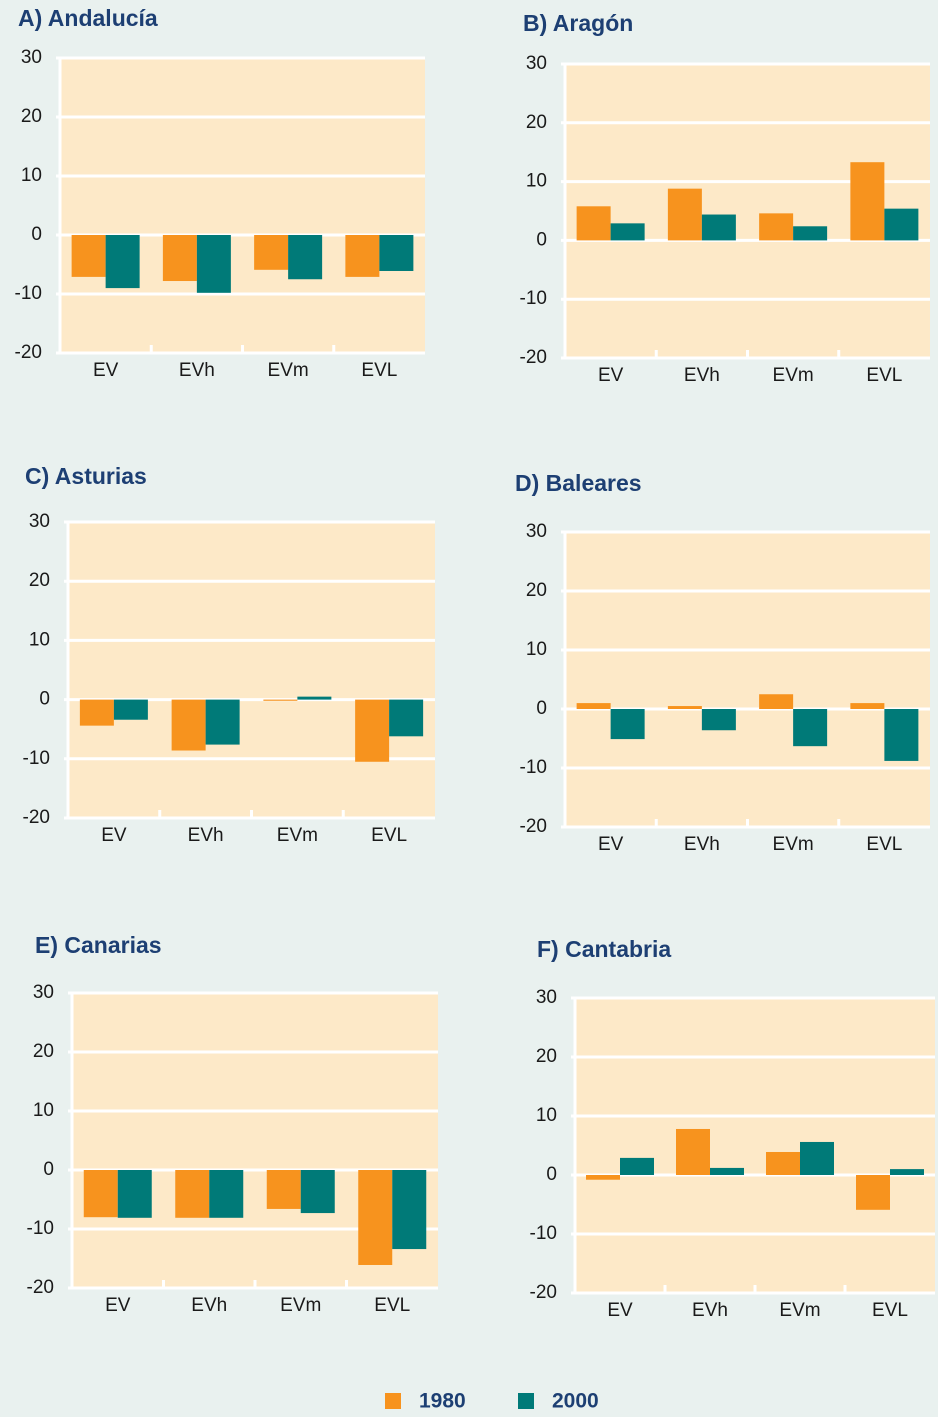  Describe the element at coordinates (604, 949) in the screenshot. I see `chart-title: F) Cantabria` at that location.